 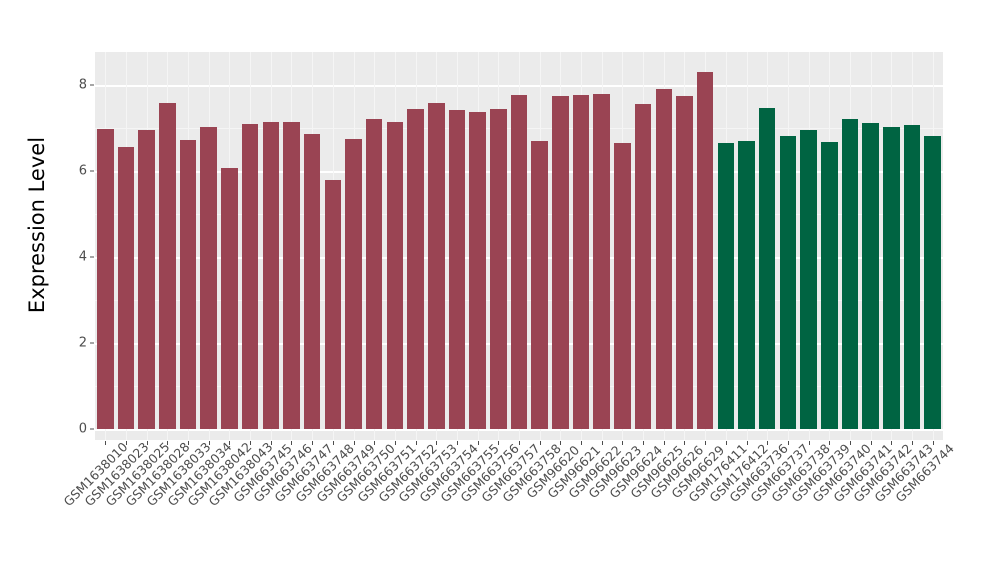 I want to click on y-axis-tick-labels: 0 2 4 6 8, so click(x=73, y=290).